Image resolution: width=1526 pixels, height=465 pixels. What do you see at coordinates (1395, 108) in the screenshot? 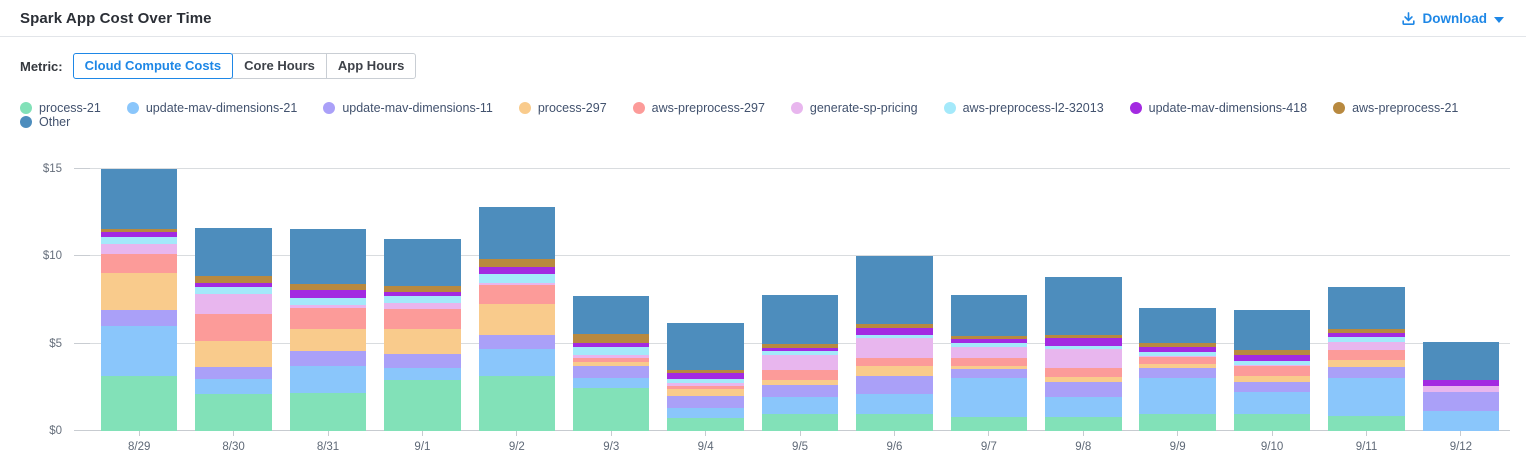
I see `legend-item-aws-preprocess-21: aws-preprocess-21` at bounding box center [1395, 108].